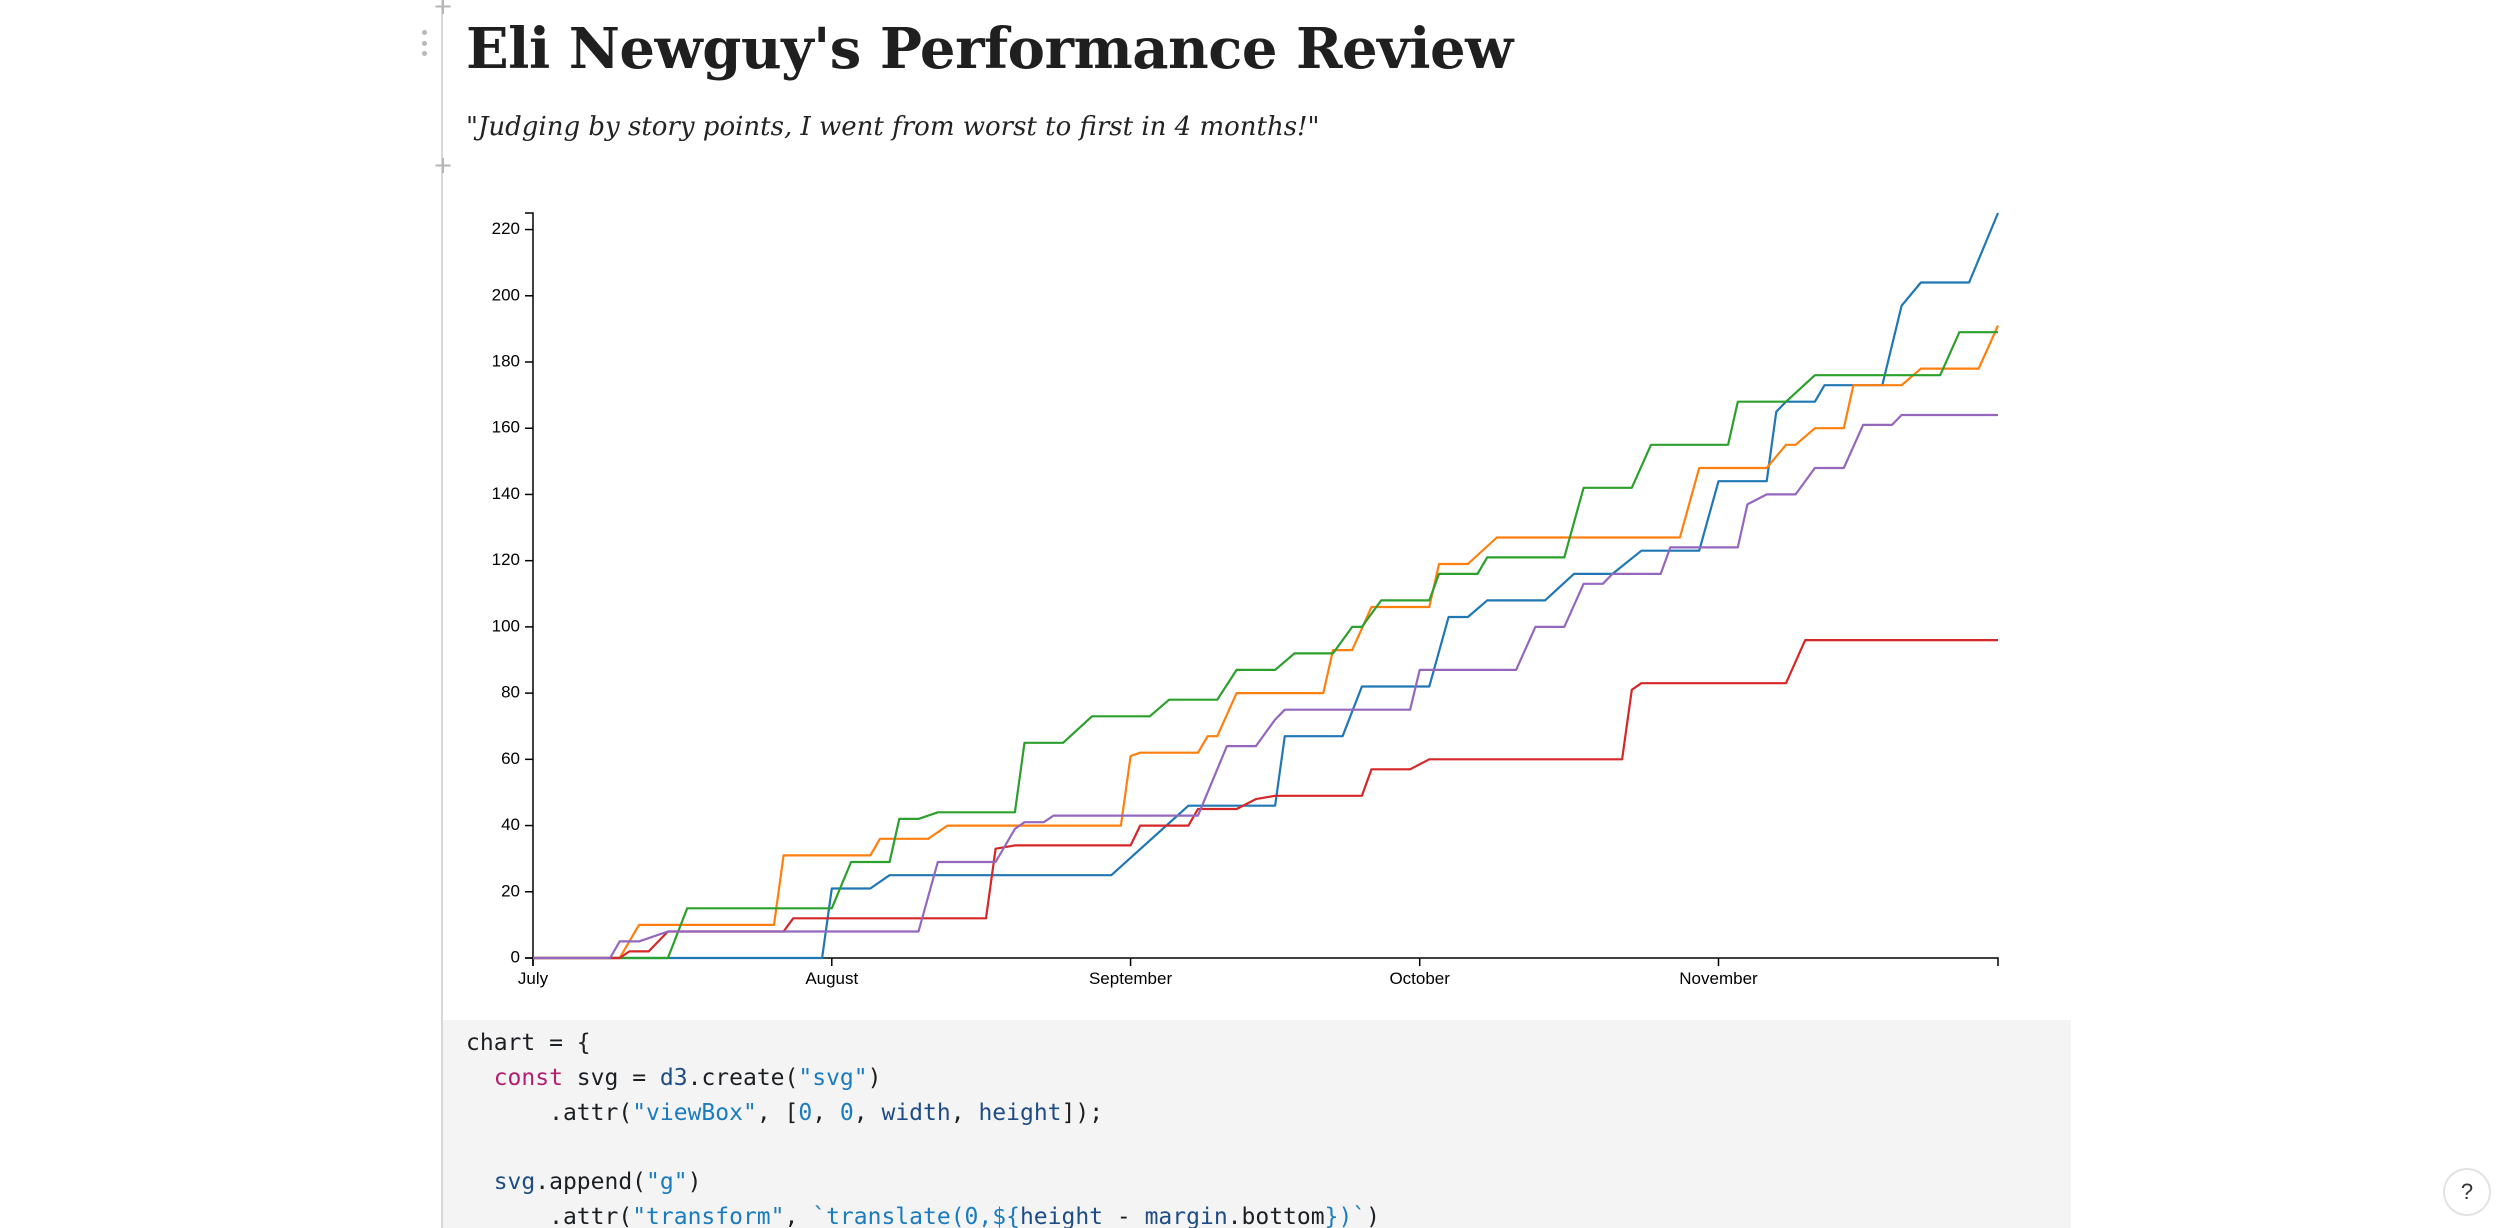 The image size is (2500, 1228). What do you see at coordinates (2467, 1192) in the screenshot?
I see `help-button: ?` at bounding box center [2467, 1192].